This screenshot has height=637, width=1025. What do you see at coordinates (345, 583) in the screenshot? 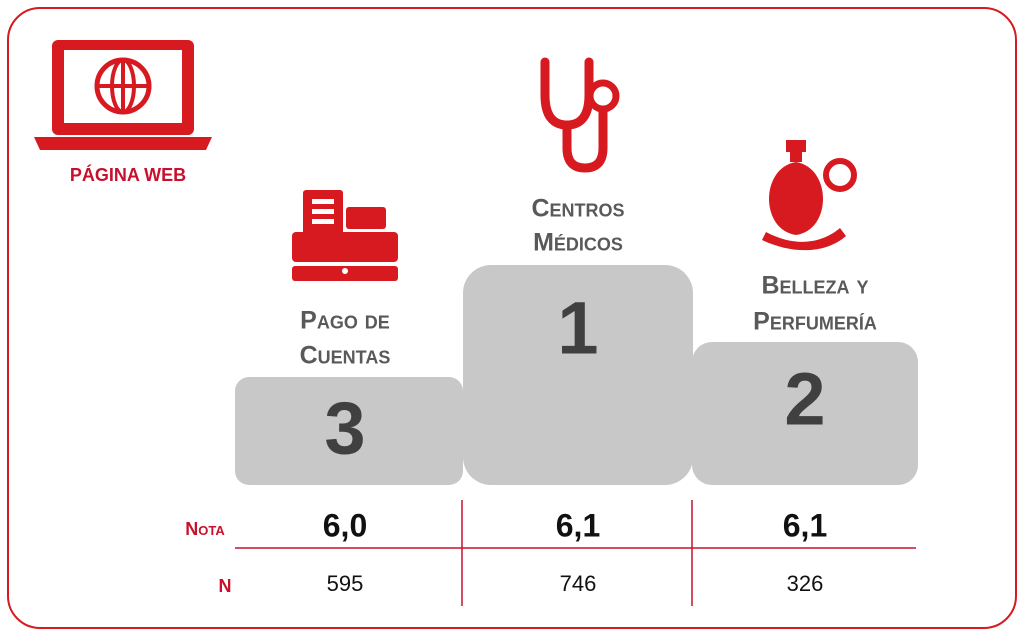
I see `sample-size: 595` at bounding box center [345, 583].